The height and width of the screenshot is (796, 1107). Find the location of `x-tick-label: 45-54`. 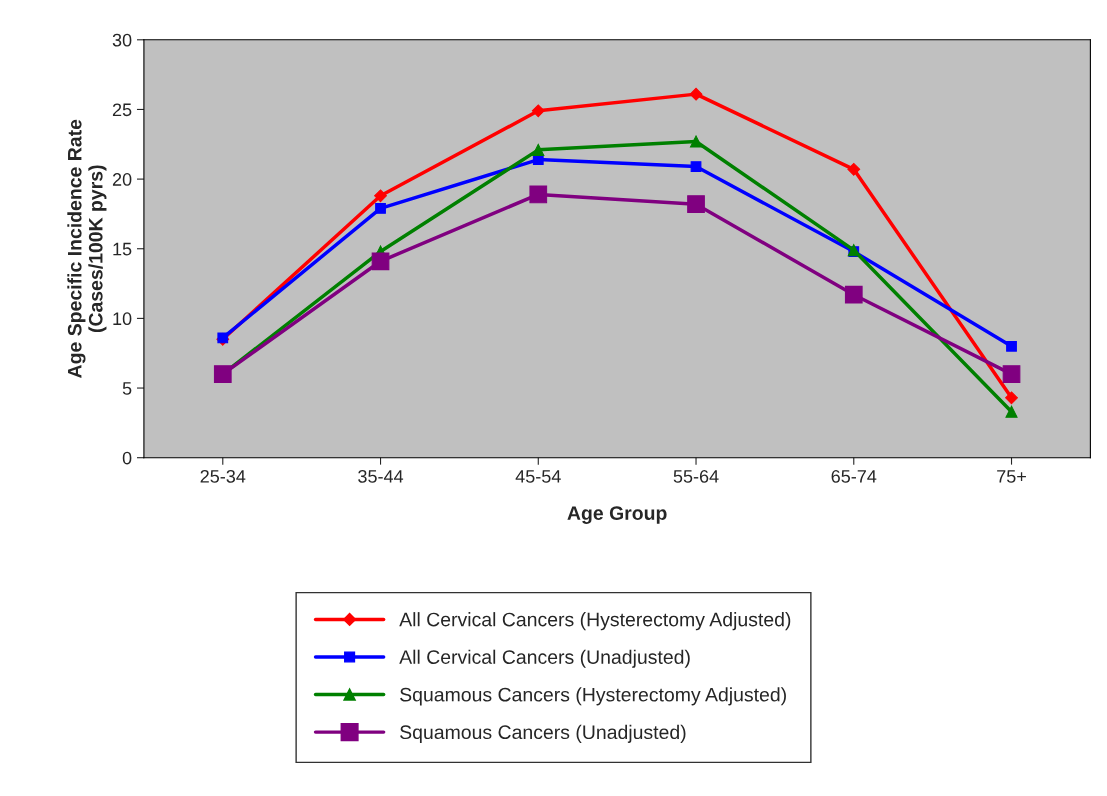

x-tick-label: 45-54 is located at coordinates (538, 476).